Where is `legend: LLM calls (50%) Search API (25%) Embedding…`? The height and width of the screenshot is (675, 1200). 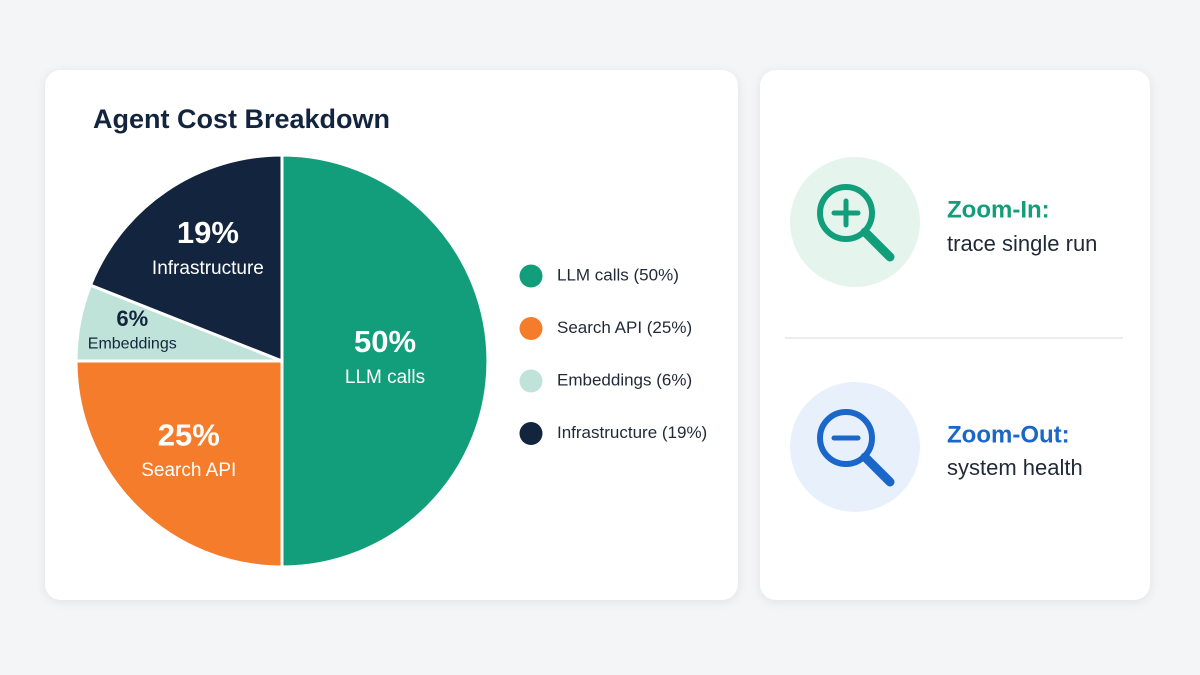 legend: LLM calls (50%) Search API (25%) Embedding… is located at coordinates (613, 354).